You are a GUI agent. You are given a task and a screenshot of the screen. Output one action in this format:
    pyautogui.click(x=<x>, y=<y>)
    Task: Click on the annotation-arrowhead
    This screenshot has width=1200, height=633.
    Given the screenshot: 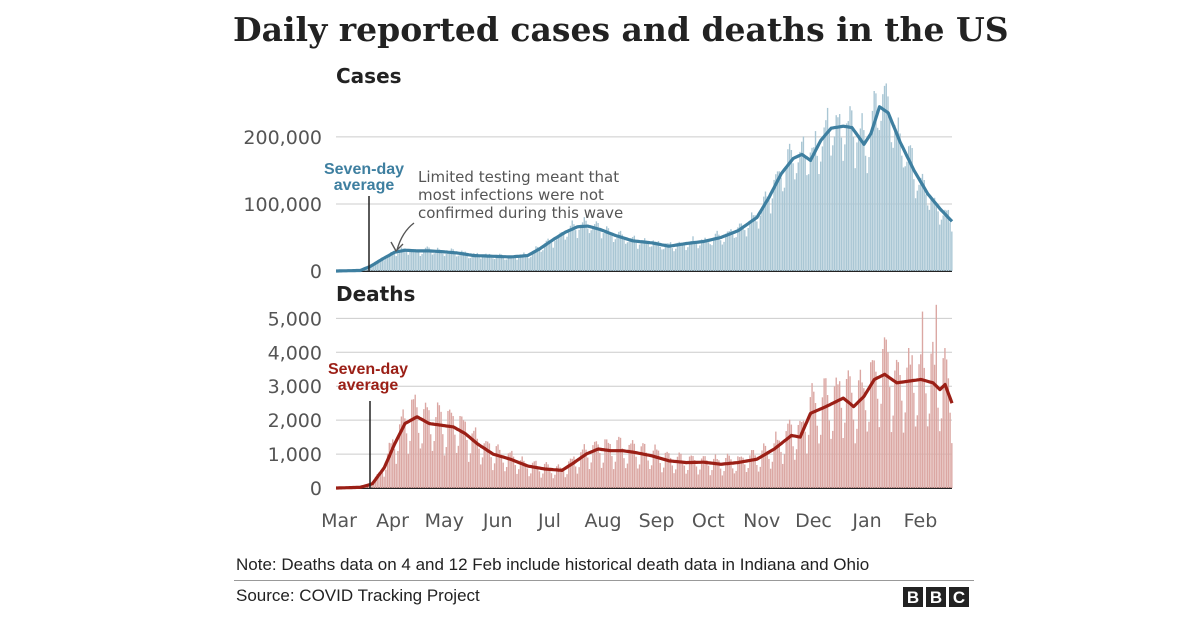 What is the action you would take?
    pyautogui.click(x=397, y=247)
    